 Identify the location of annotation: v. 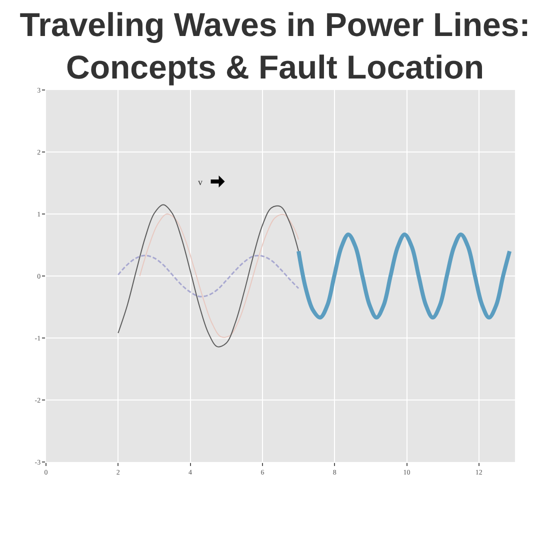
(200, 182).